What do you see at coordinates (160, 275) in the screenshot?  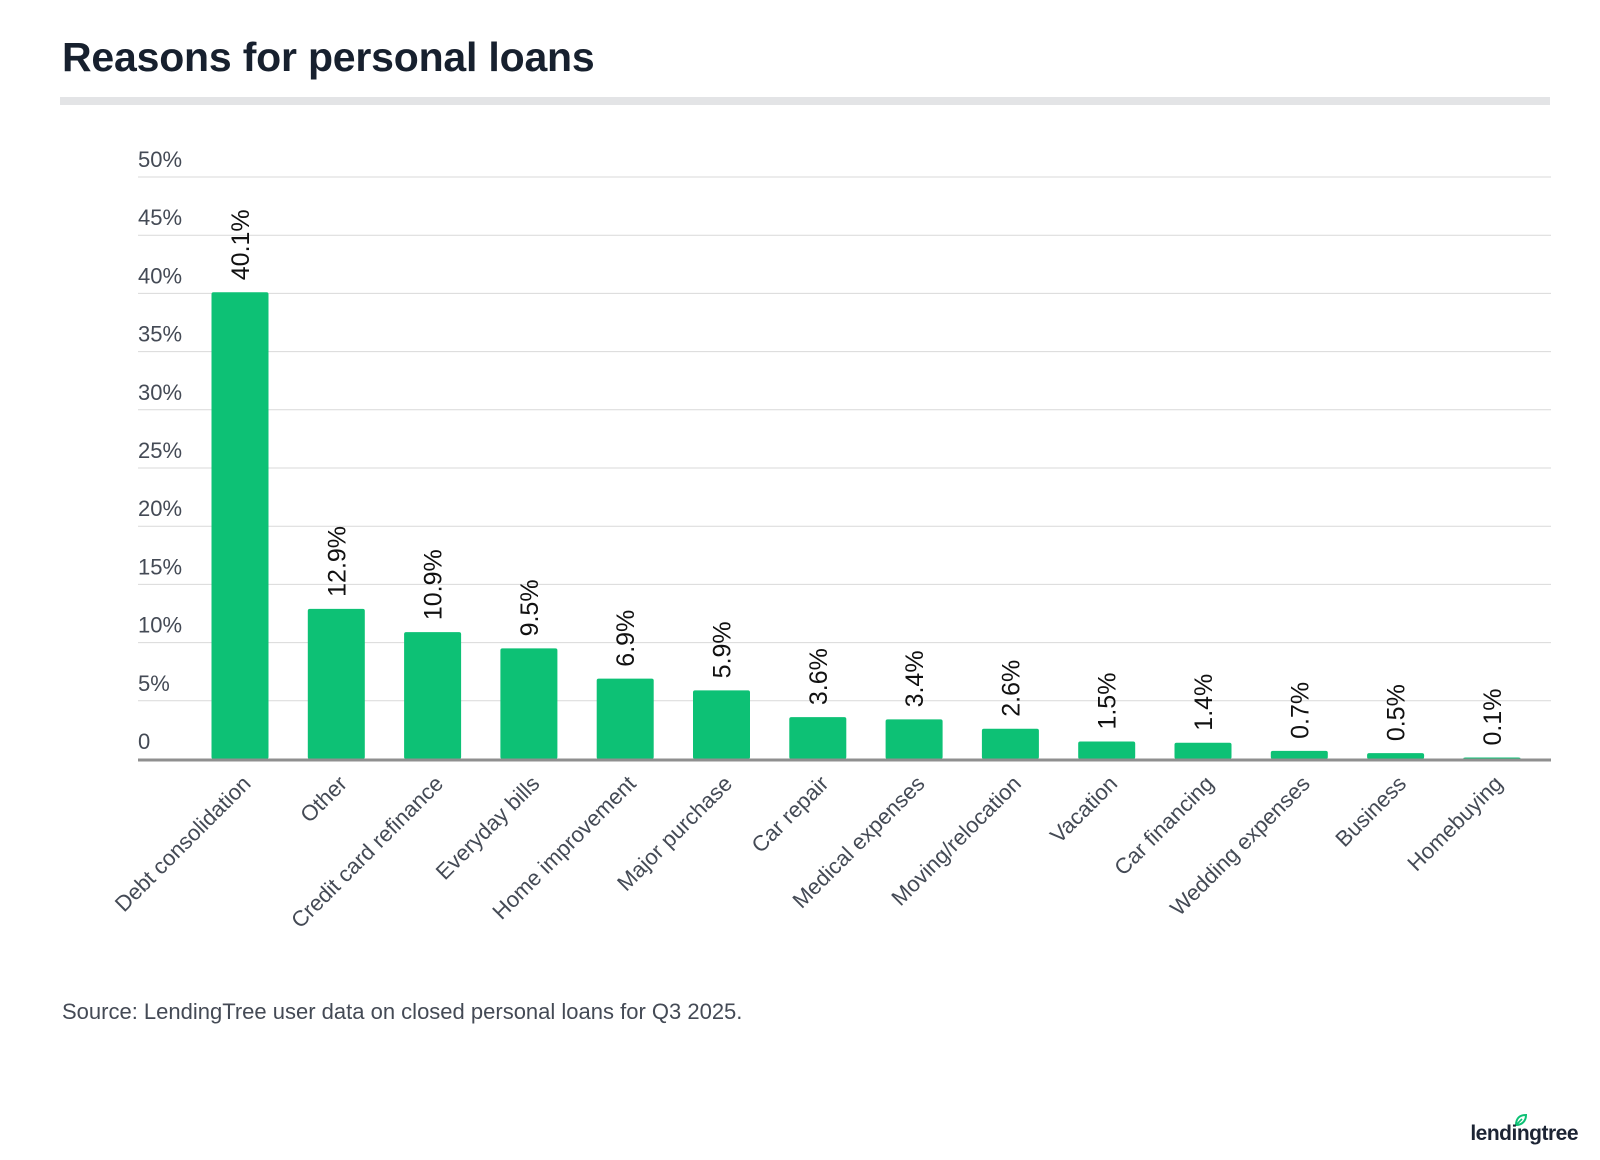 I see `y-tick-label: 40%` at bounding box center [160, 275].